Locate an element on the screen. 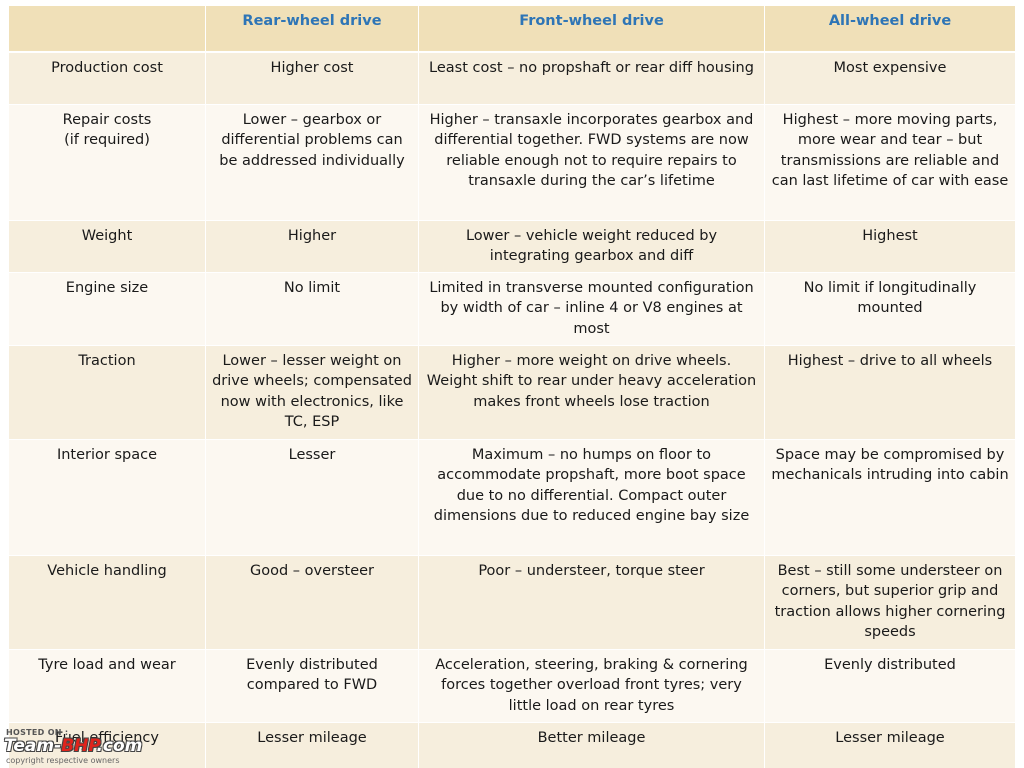 The image size is (1024, 768). row-label-cell: Vehicle handling is located at coordinates (107, 602).